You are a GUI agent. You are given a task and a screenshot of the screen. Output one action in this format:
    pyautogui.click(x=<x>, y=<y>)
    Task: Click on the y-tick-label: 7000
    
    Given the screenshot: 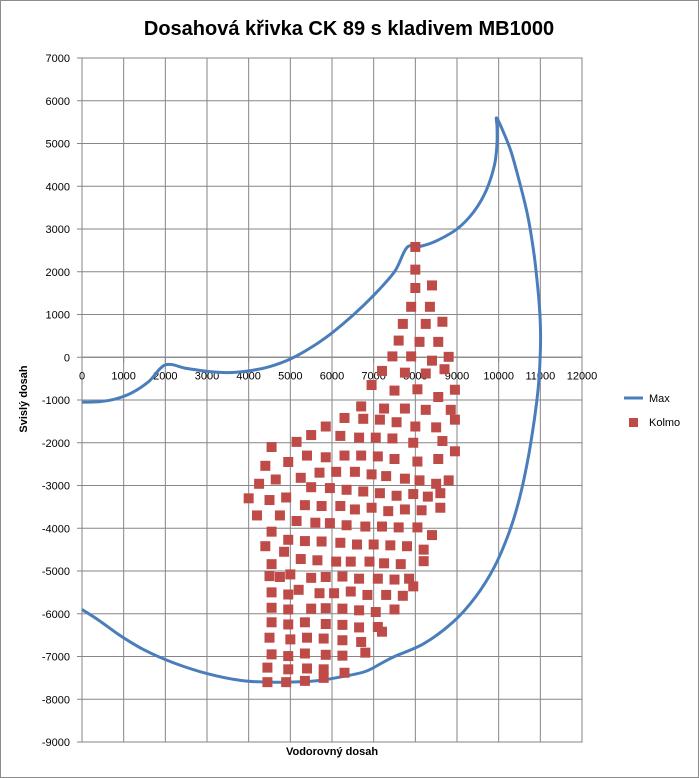 What is the action you would take?
    pyautogui.click(x=58, y=59)
    